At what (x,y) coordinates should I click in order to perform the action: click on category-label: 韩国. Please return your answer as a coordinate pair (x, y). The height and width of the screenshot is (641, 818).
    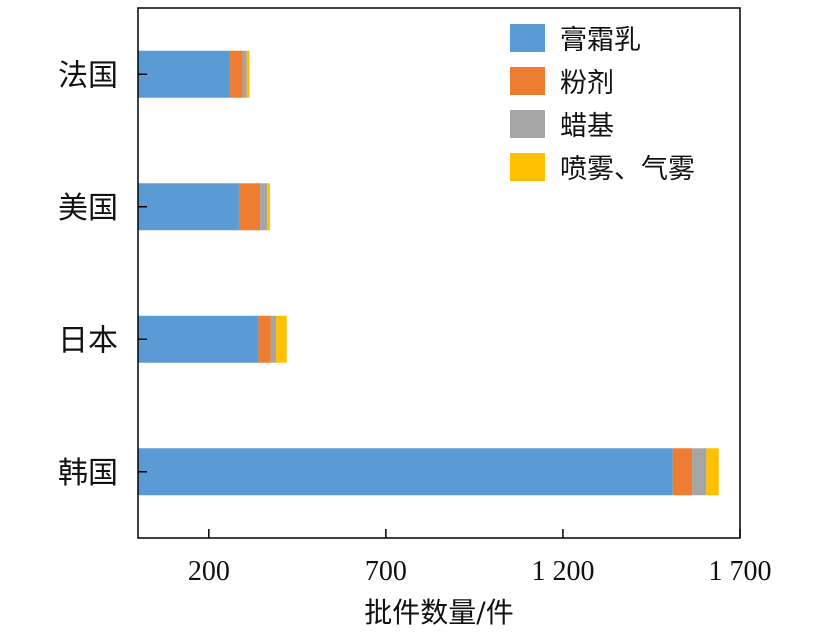
    Looking at the image, I should click on (88, 473).